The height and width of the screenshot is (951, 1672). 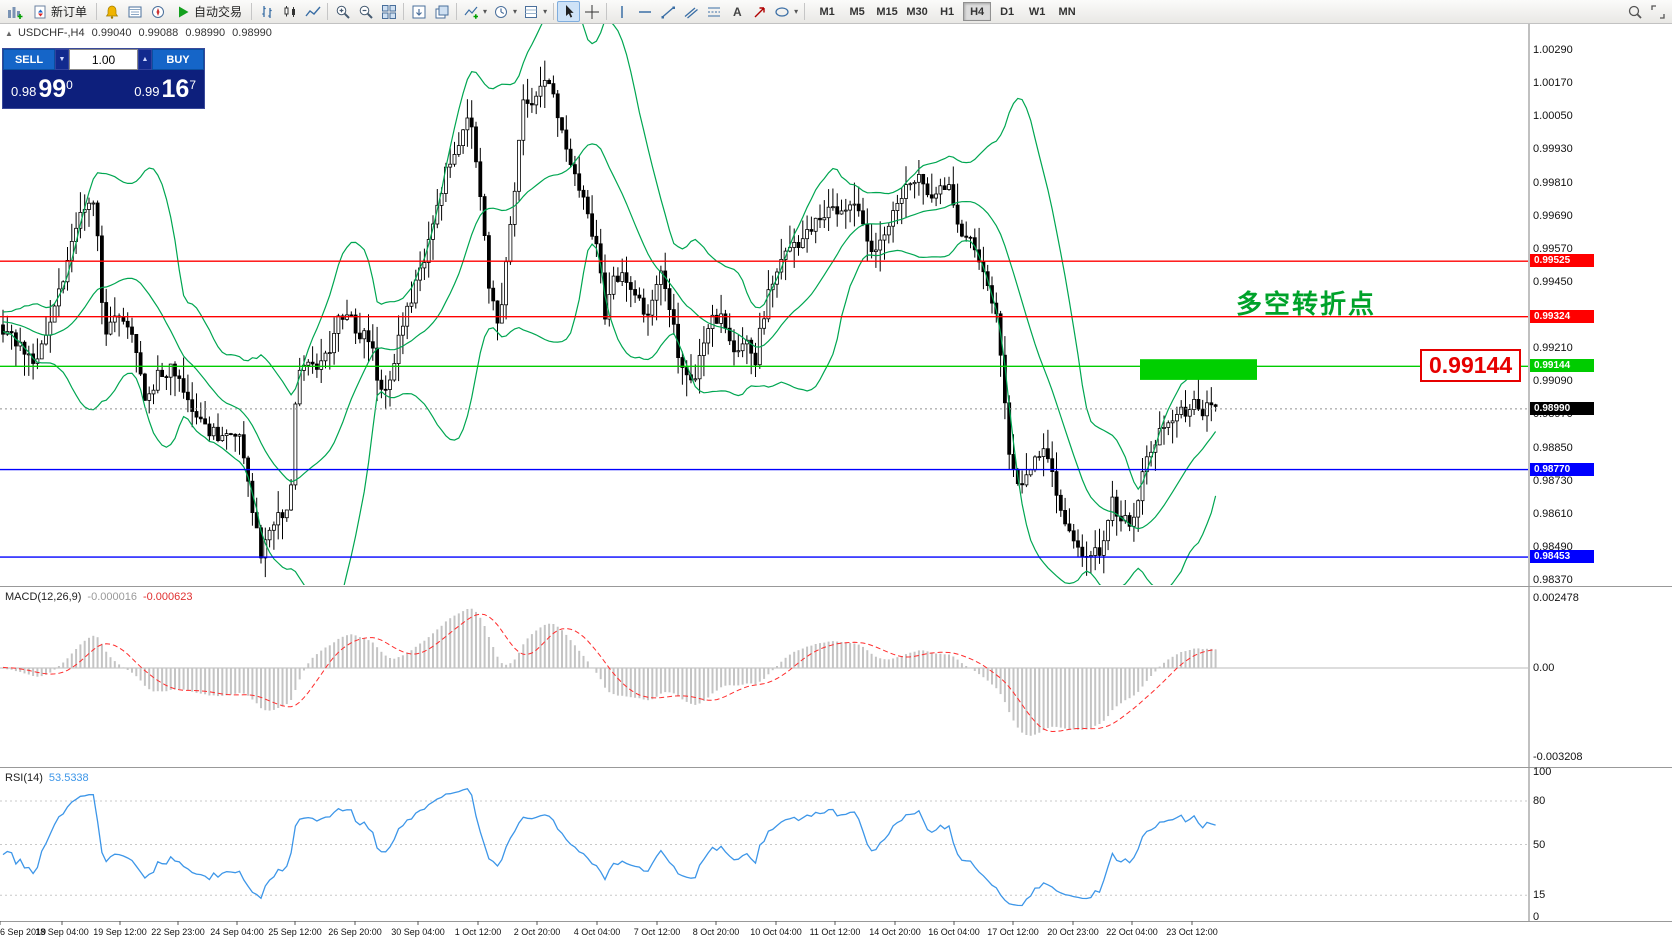 I want to click on expander-icon: ▲, so click(x=9, y=33).